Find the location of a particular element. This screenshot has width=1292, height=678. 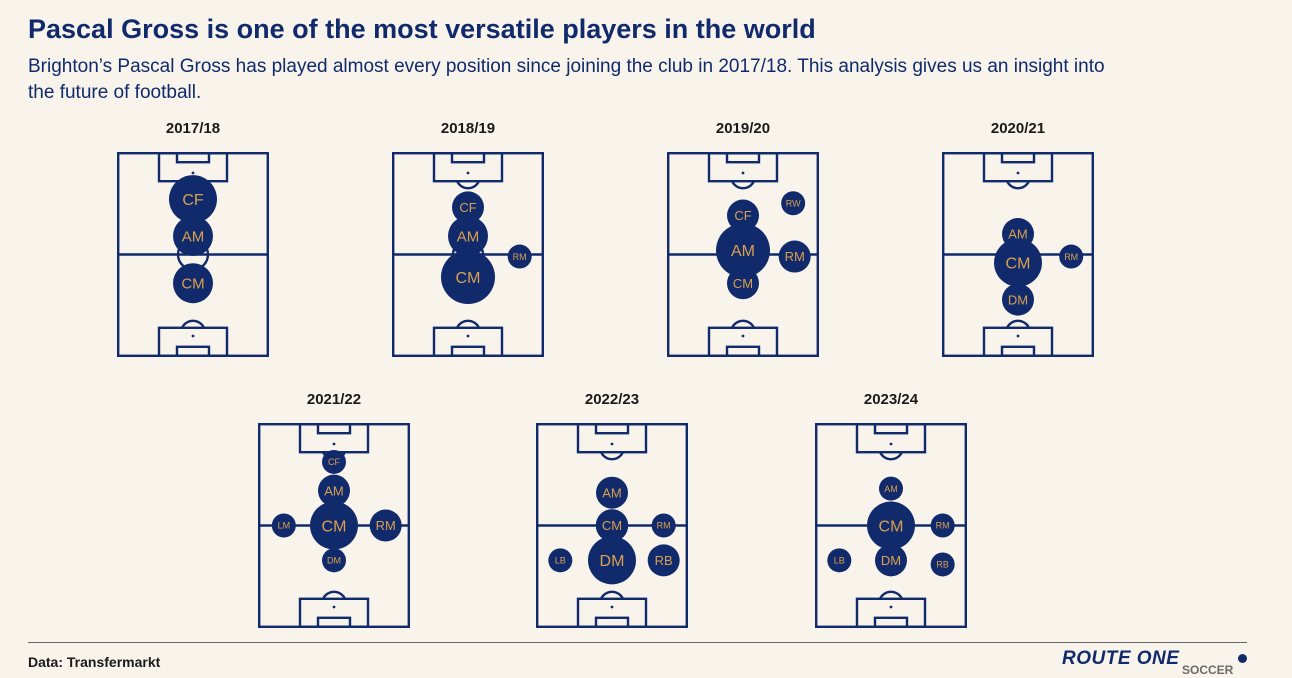

route-one-logo: ROUTE ONE SOCCER is located at coordinates (1157, 663).